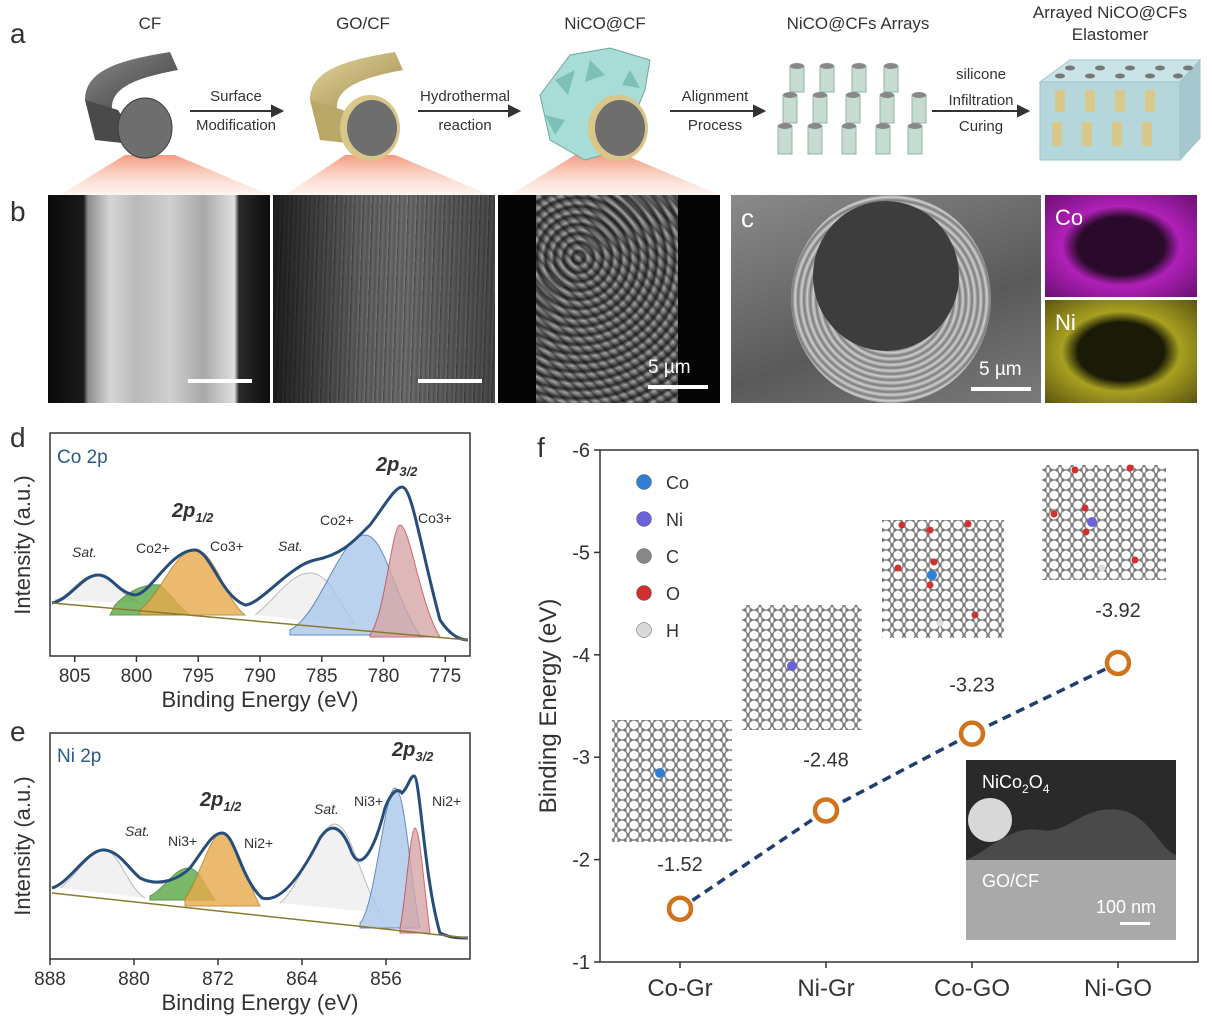 The height and width of the screenshot is (1025, 1213). I want to click on x-tick-label: 880, so click(134, 979).